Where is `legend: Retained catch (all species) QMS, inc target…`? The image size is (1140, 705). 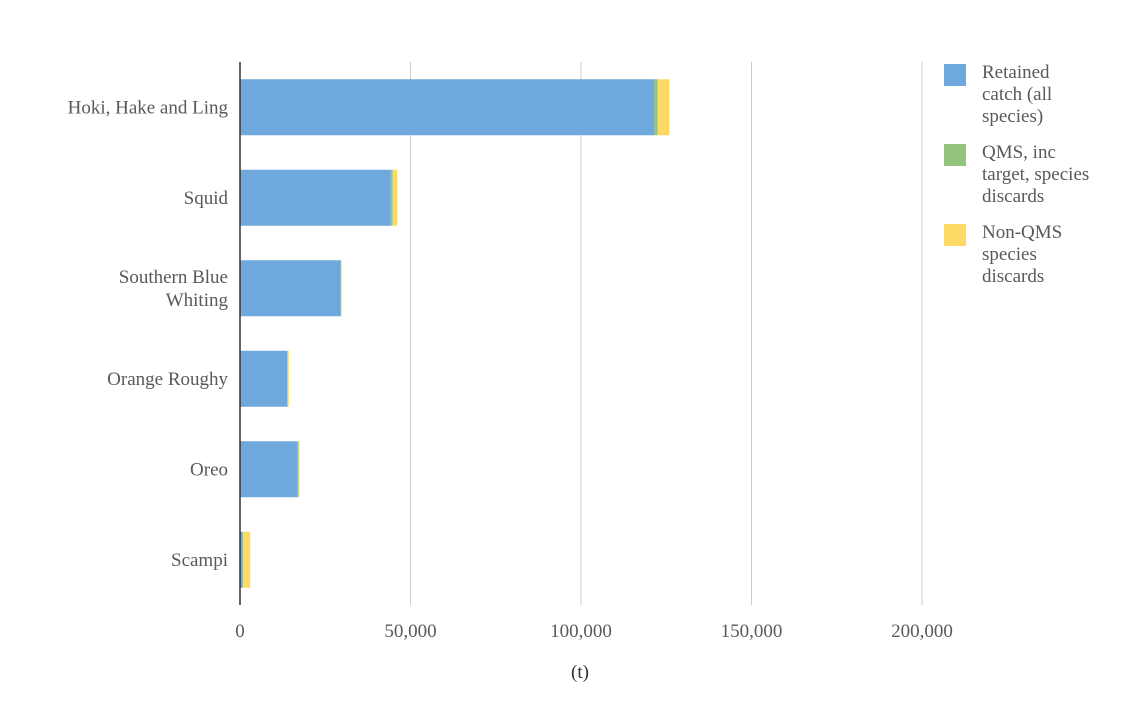 legend: Retained catch (all species) QMS, inc target… is located at coordinates (1039, 182).